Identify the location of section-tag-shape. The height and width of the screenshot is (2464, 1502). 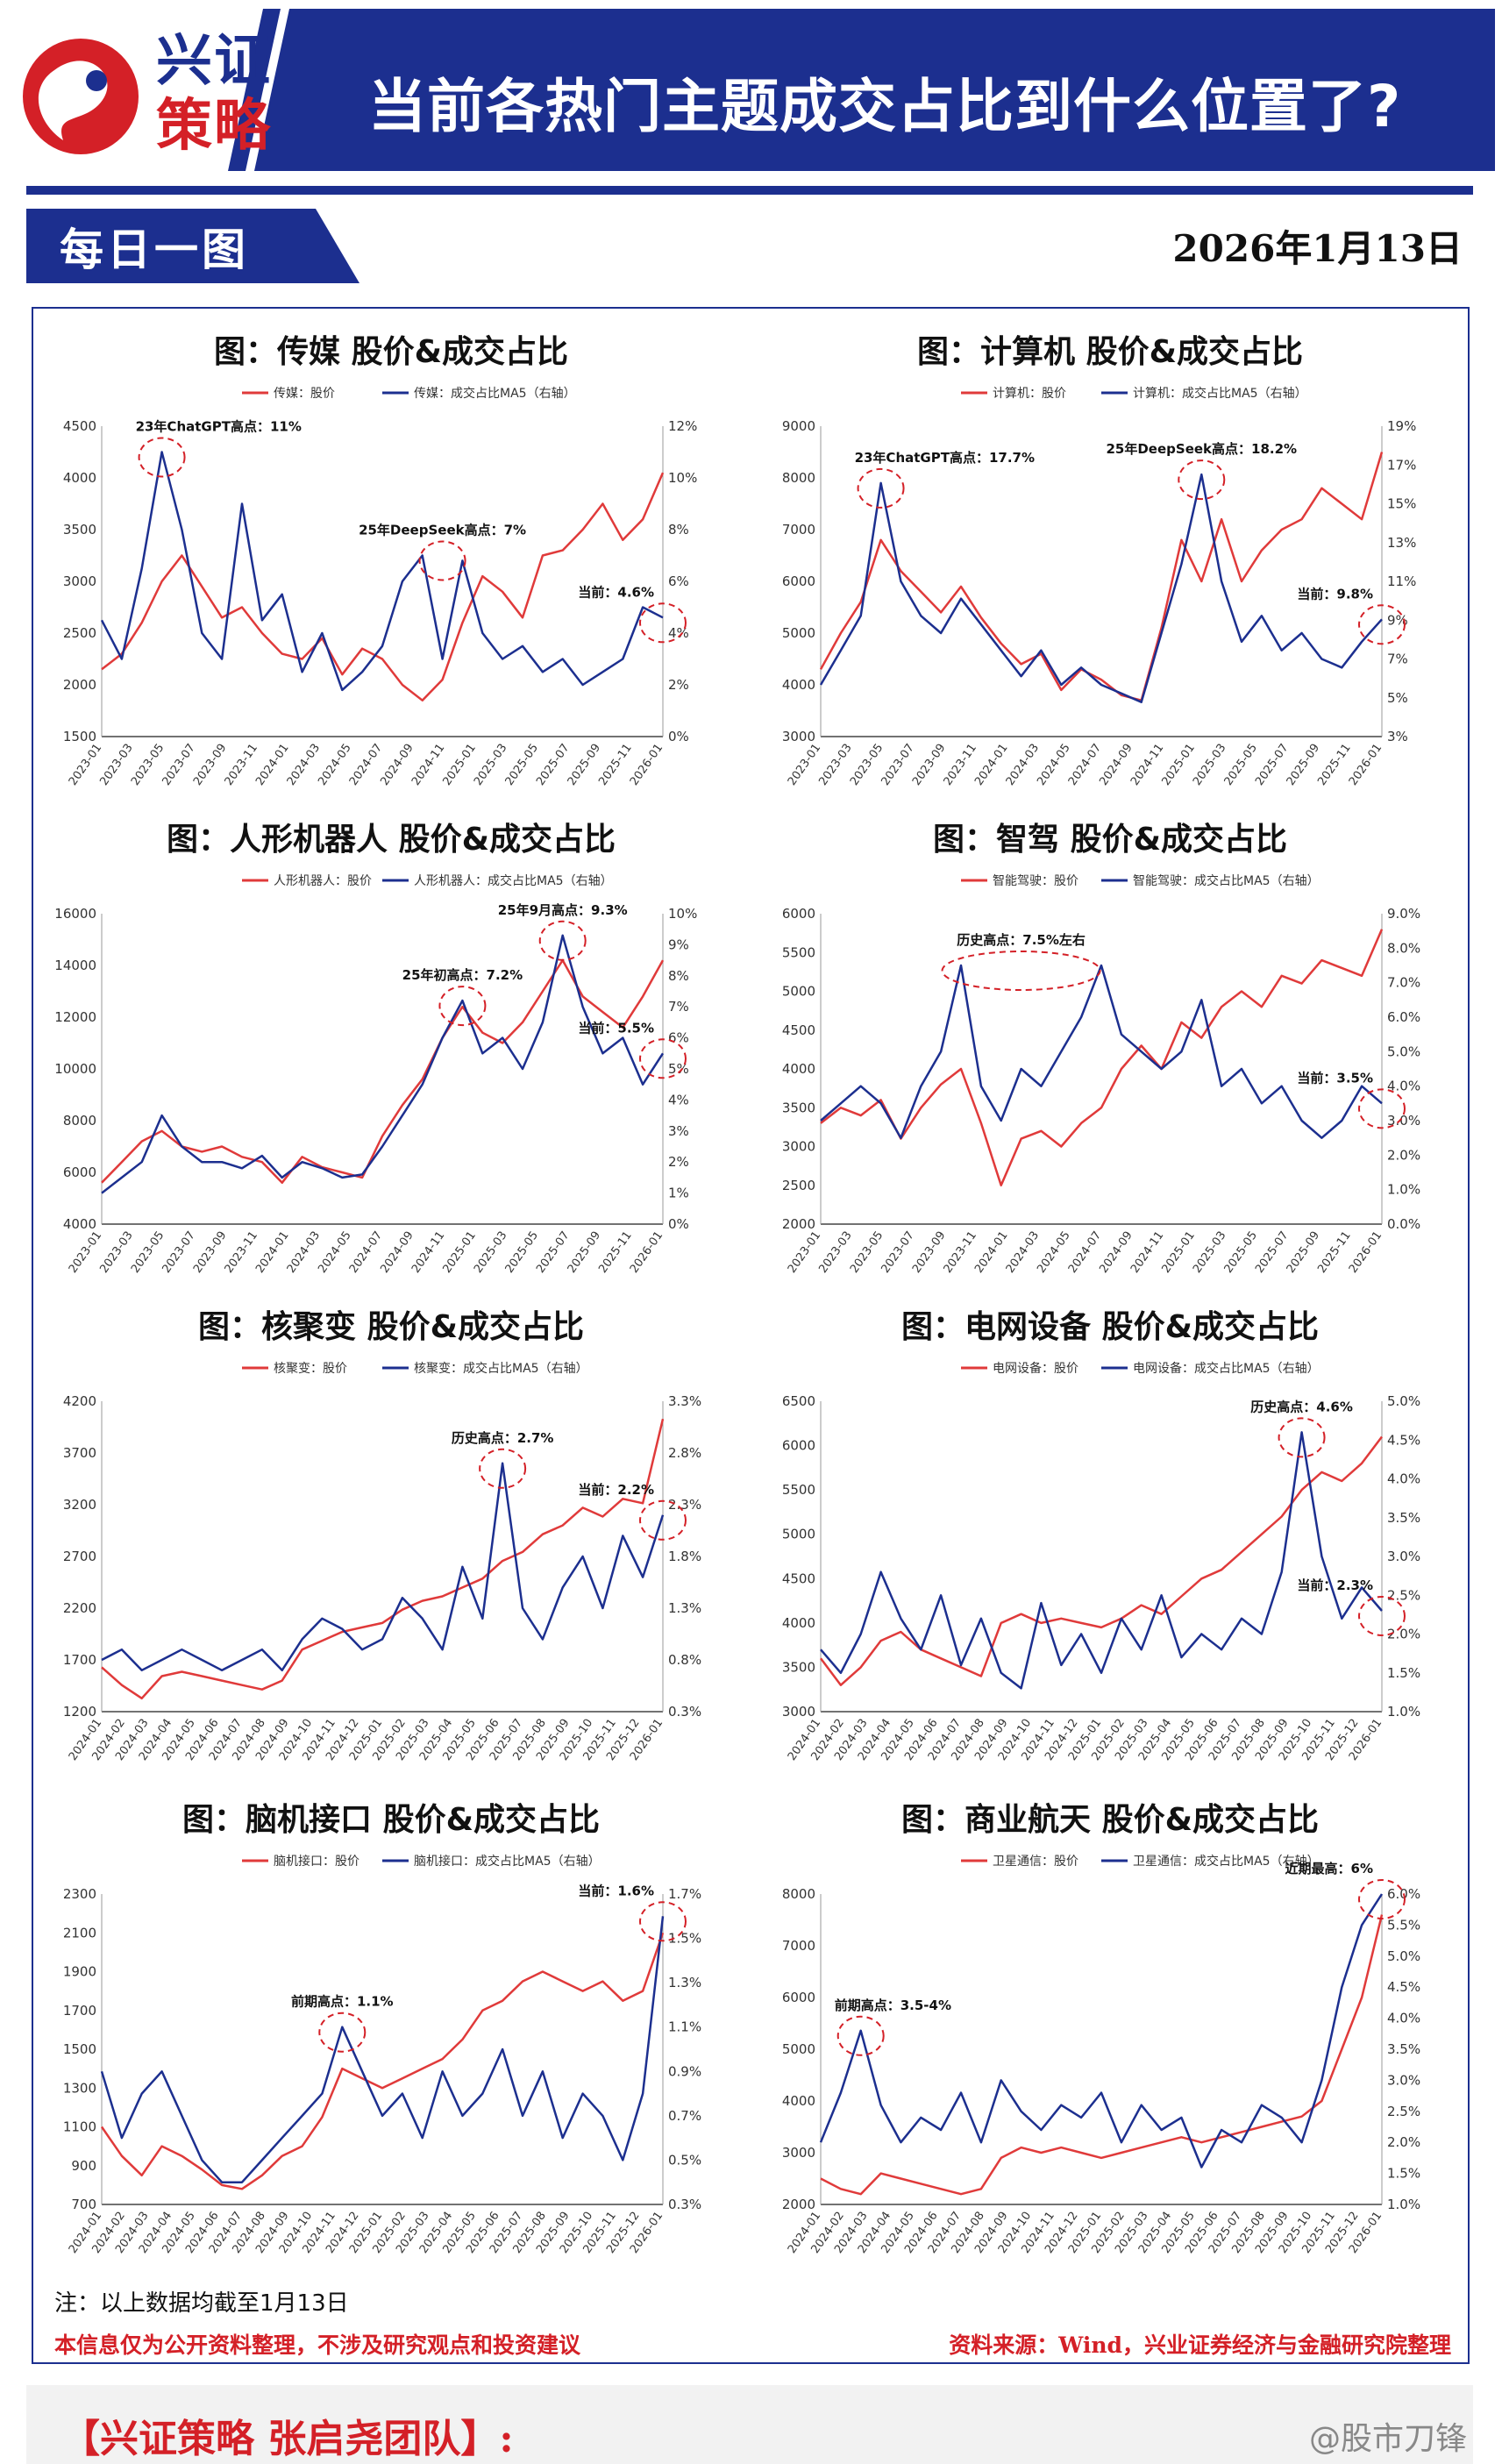
(192, 246).